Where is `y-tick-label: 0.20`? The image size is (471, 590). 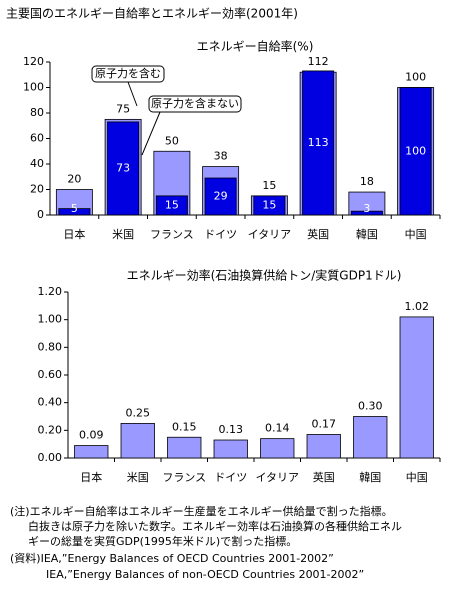 y-tick-label: 0.20 is located at coordinates (50, 429).